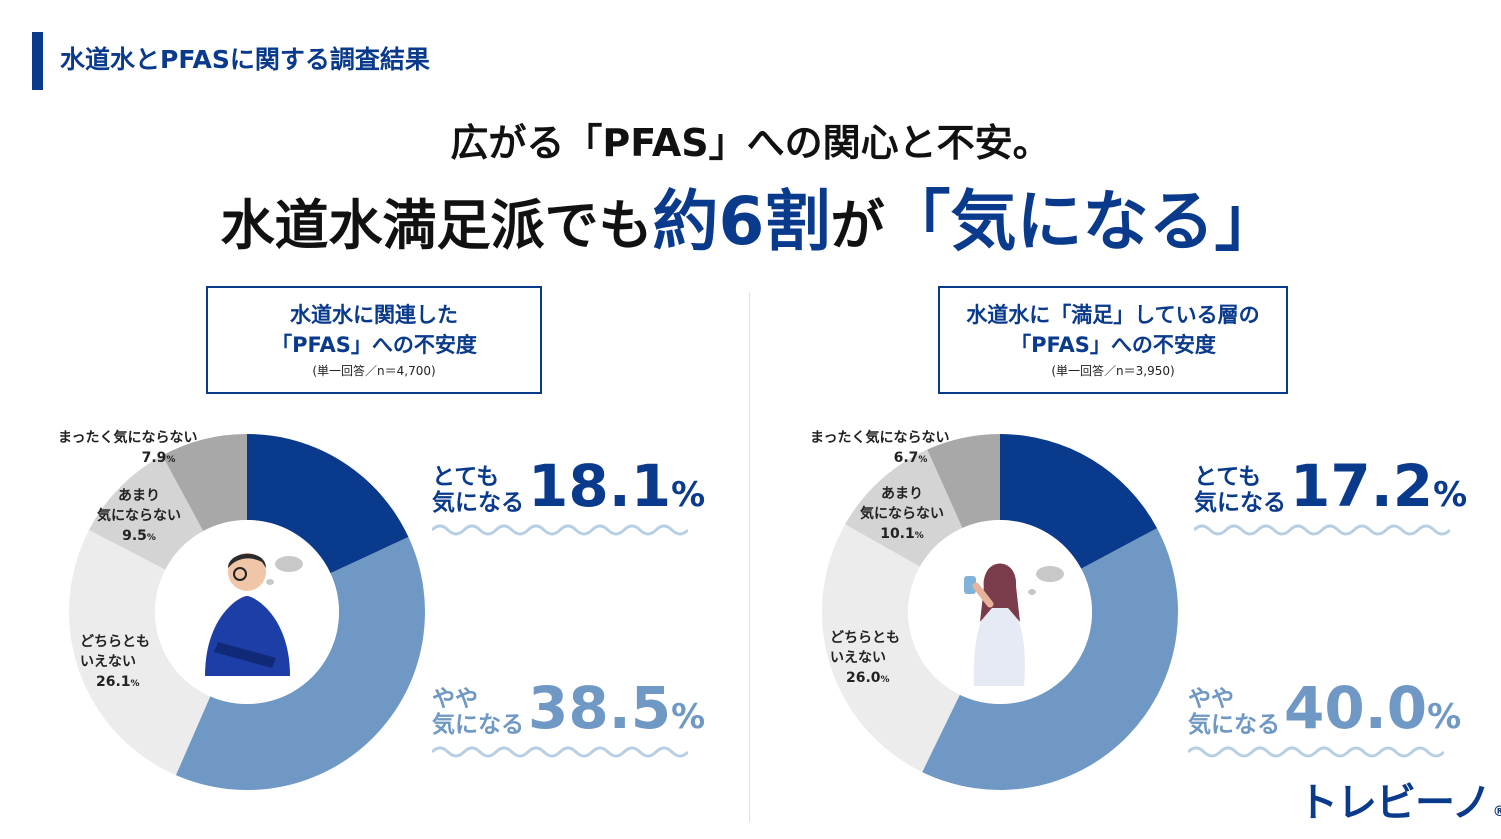 This screenshot has height=839, width=1501. I want to click on man-arms, so click(245, 655).